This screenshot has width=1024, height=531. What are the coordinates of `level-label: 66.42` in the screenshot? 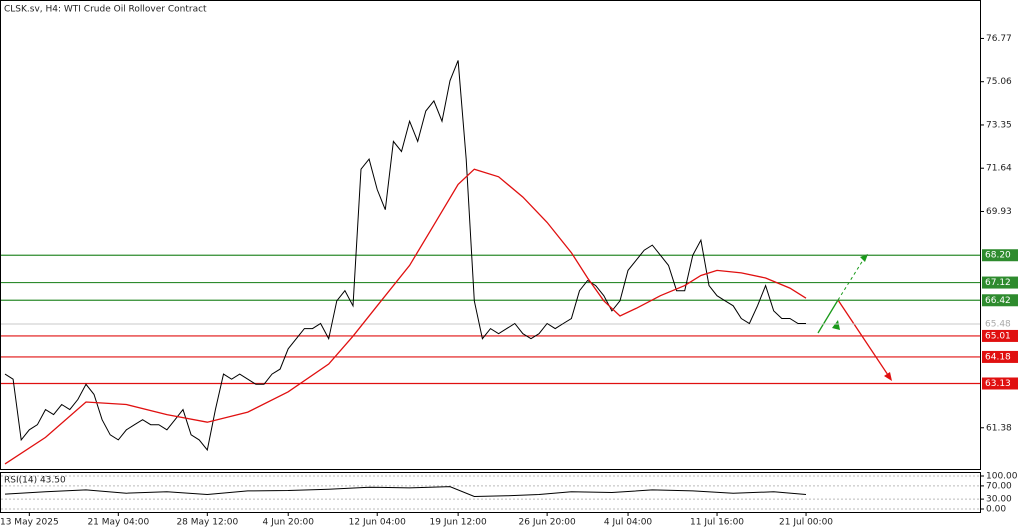 It's located at (998, 301).